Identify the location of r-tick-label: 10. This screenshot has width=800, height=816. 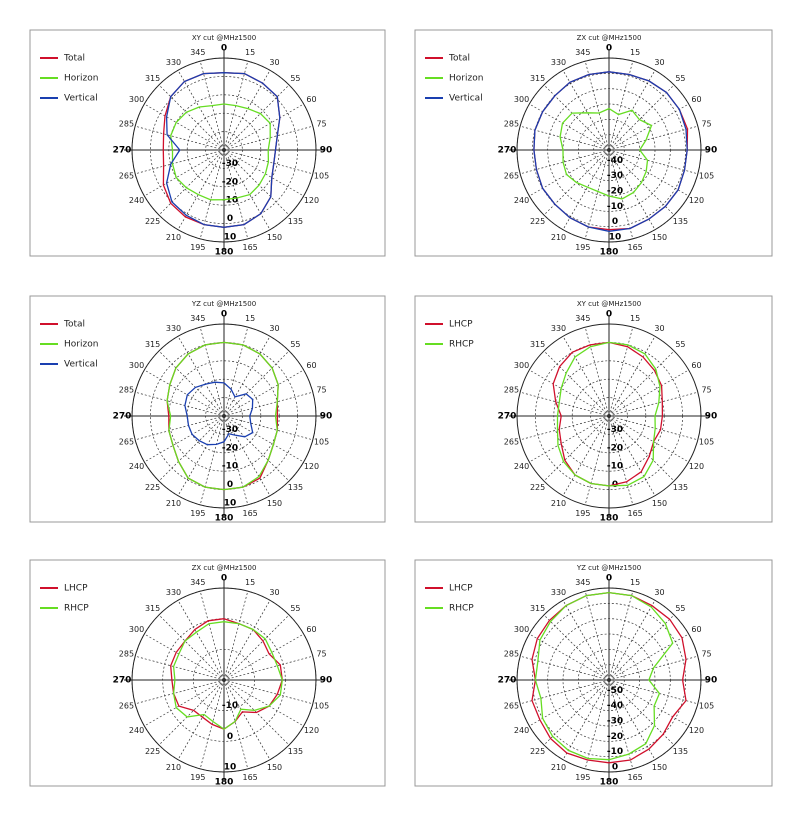
(230, 504).